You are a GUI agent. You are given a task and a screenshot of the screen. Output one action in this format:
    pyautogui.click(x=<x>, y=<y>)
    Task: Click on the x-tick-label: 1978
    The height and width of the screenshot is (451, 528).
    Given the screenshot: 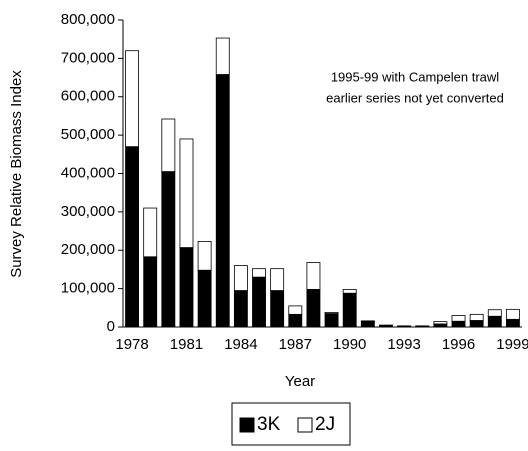 What is the action you would take?
    pyautogui.click(x=131, y=344)
    